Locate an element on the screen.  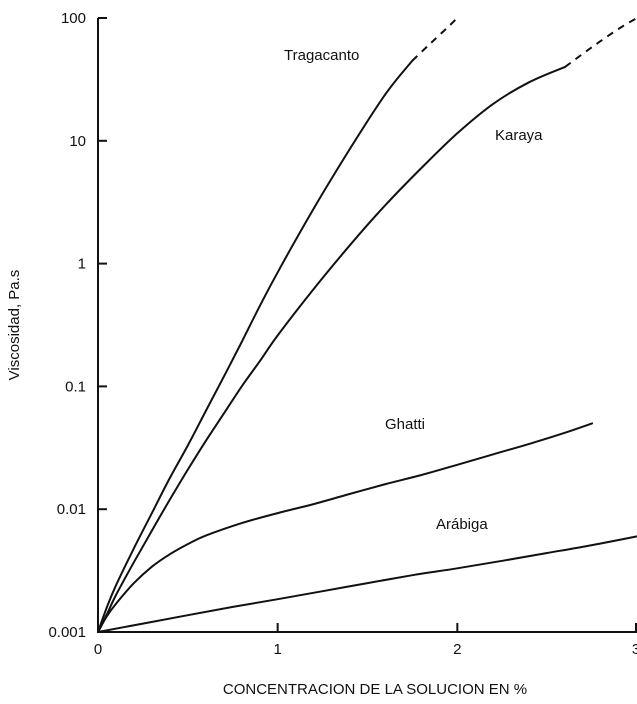
series-label-ghatti: Ghatti is located at coordinates (405, 424).